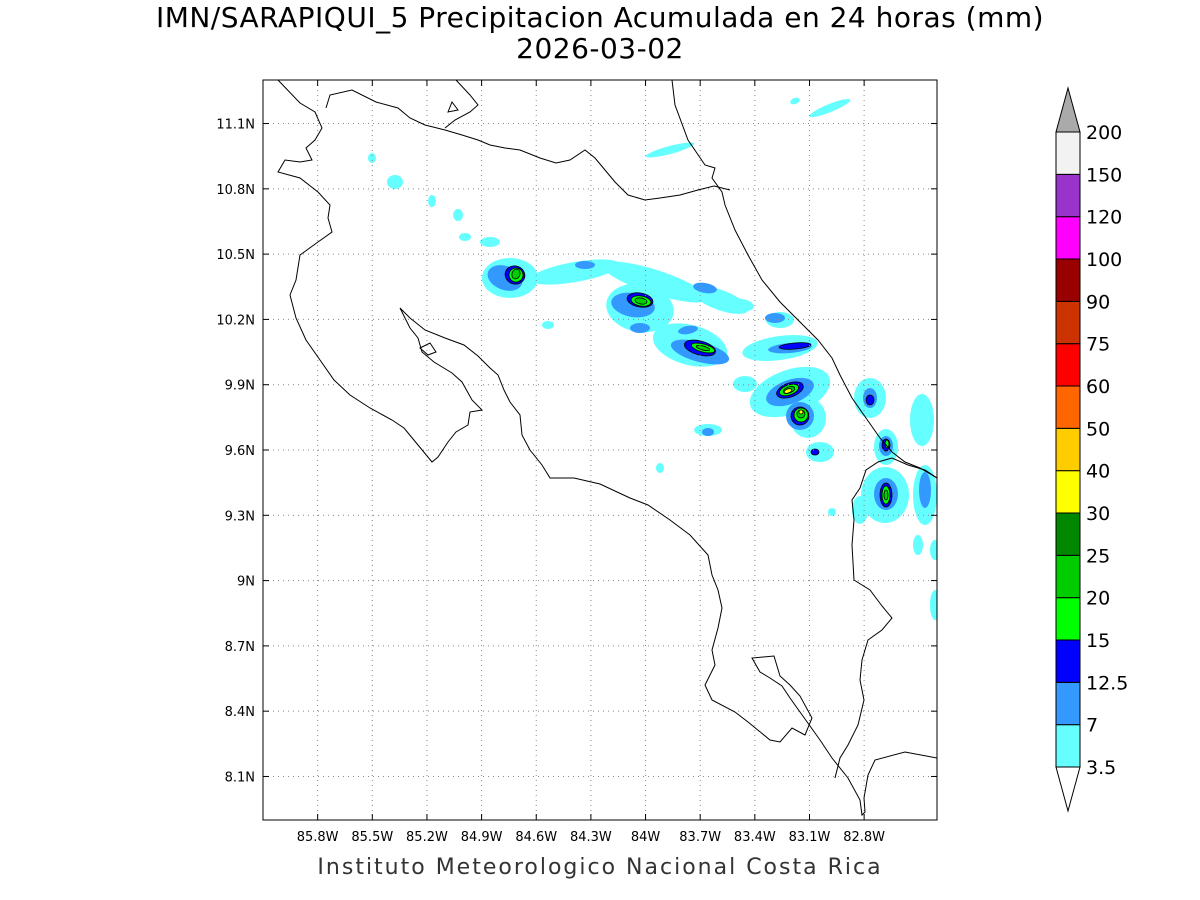  What do you see at coordinates (1098, 599) in the screenshot?
I see `legend-label: 20` at bounding box center [1098, 599].